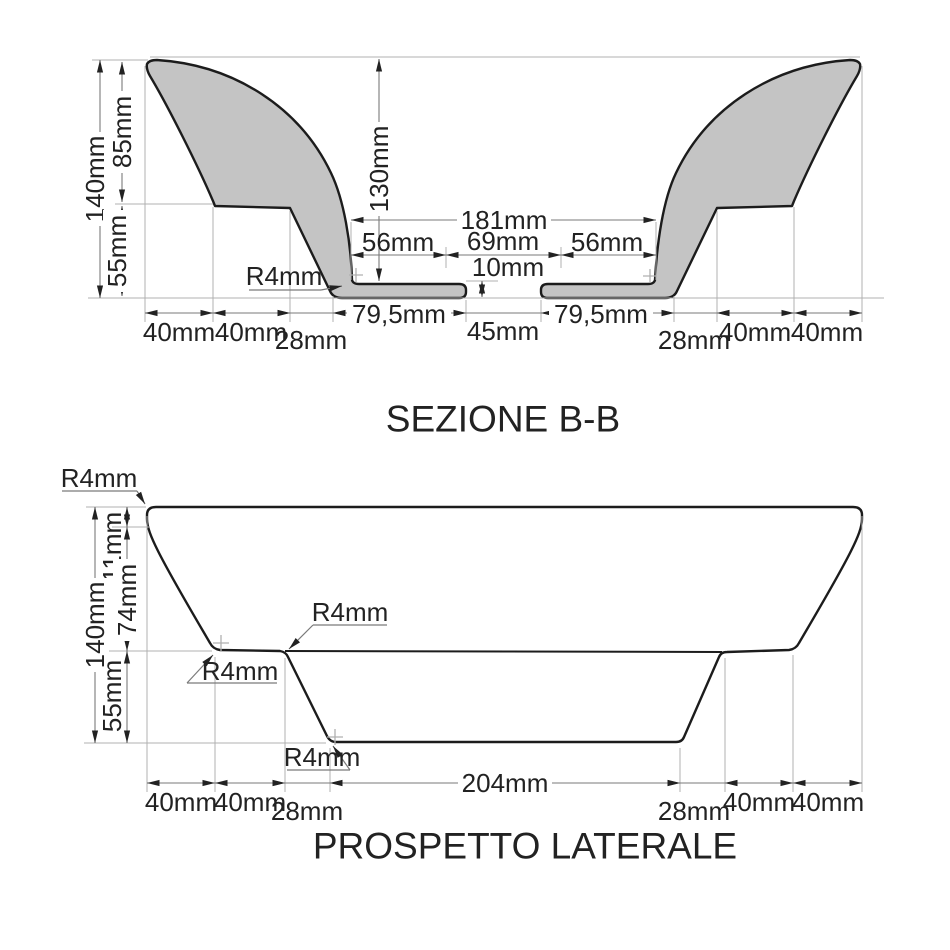  I want to click on dim-label-85mm: 85mm, so click(122, 132).